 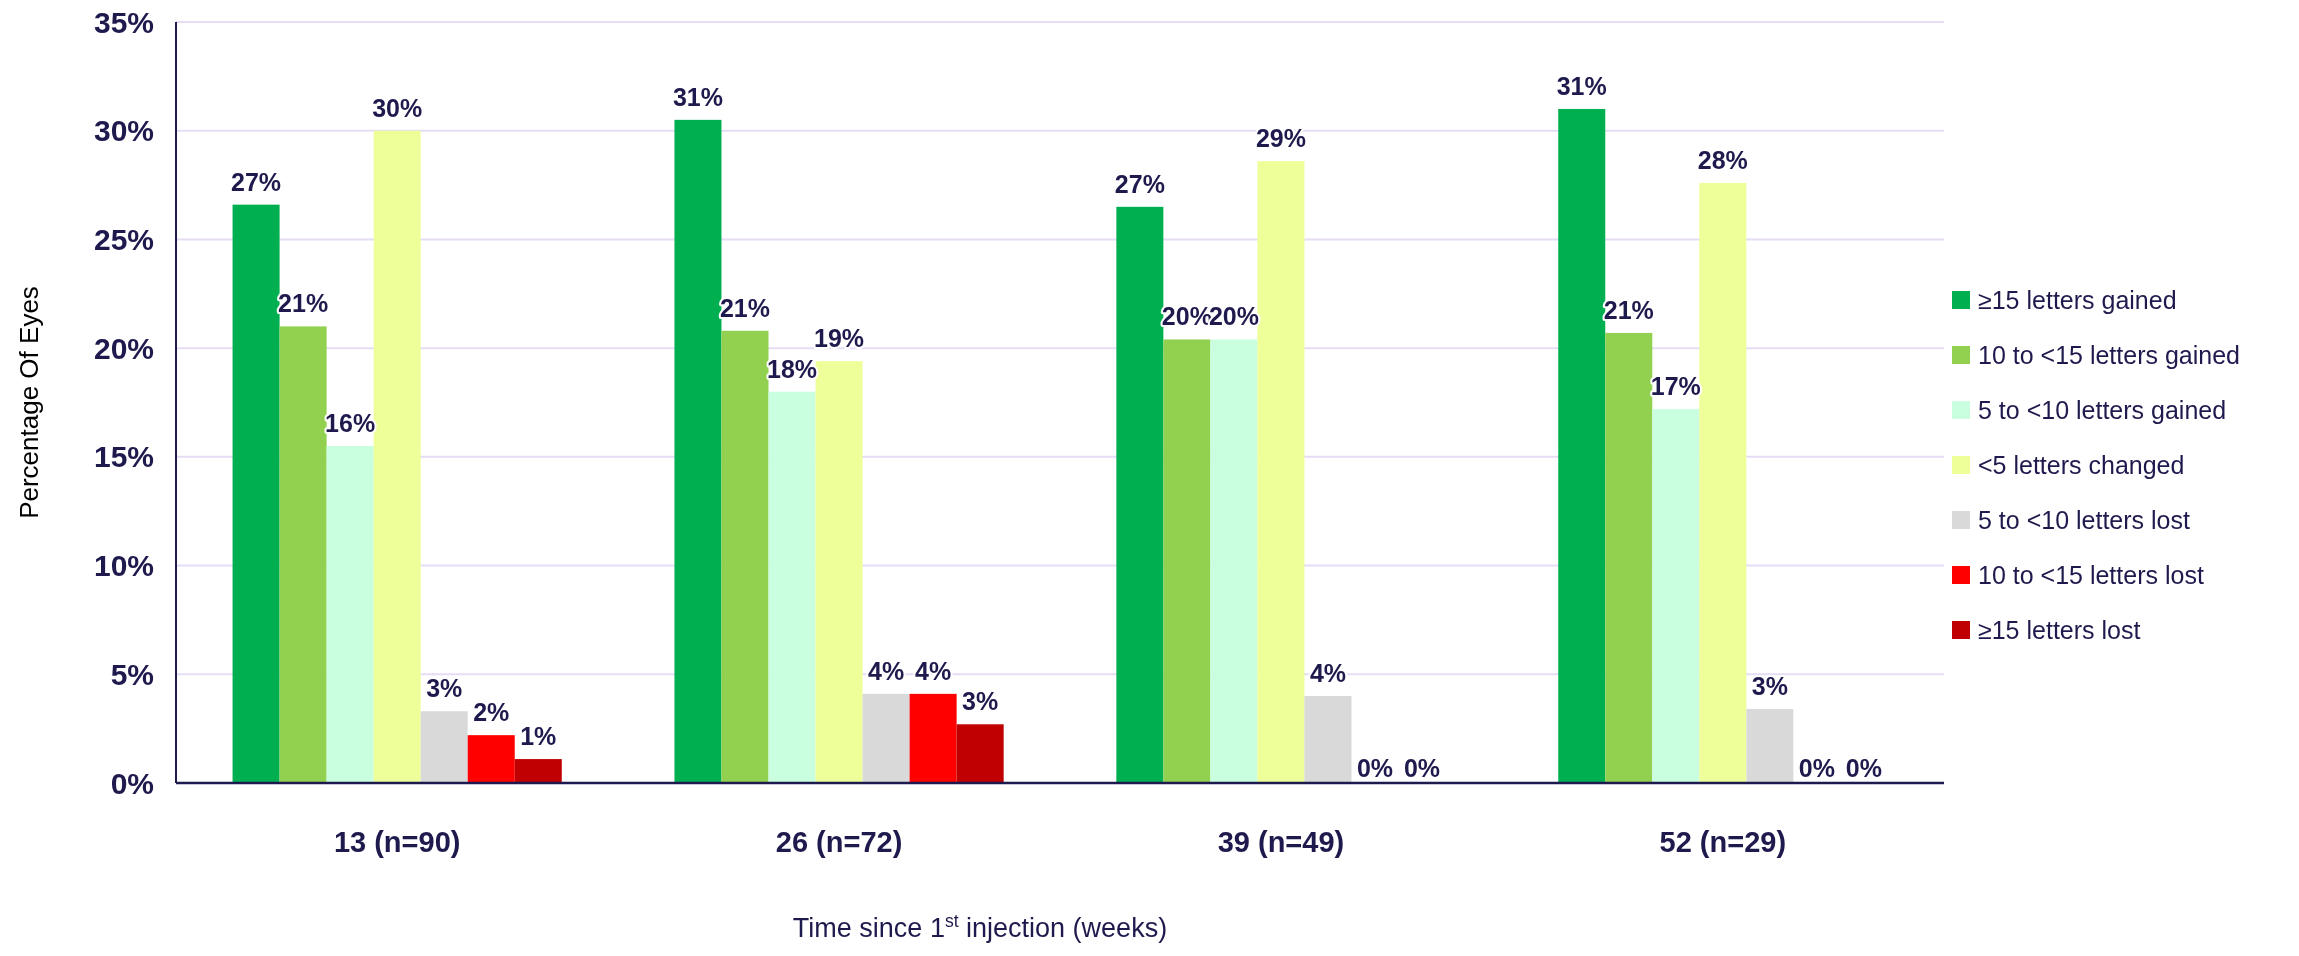 What do you see at coordinates (1675, 386) in the screenshot?
I see `data-label: 17%` at bounding box center [1675, 386].